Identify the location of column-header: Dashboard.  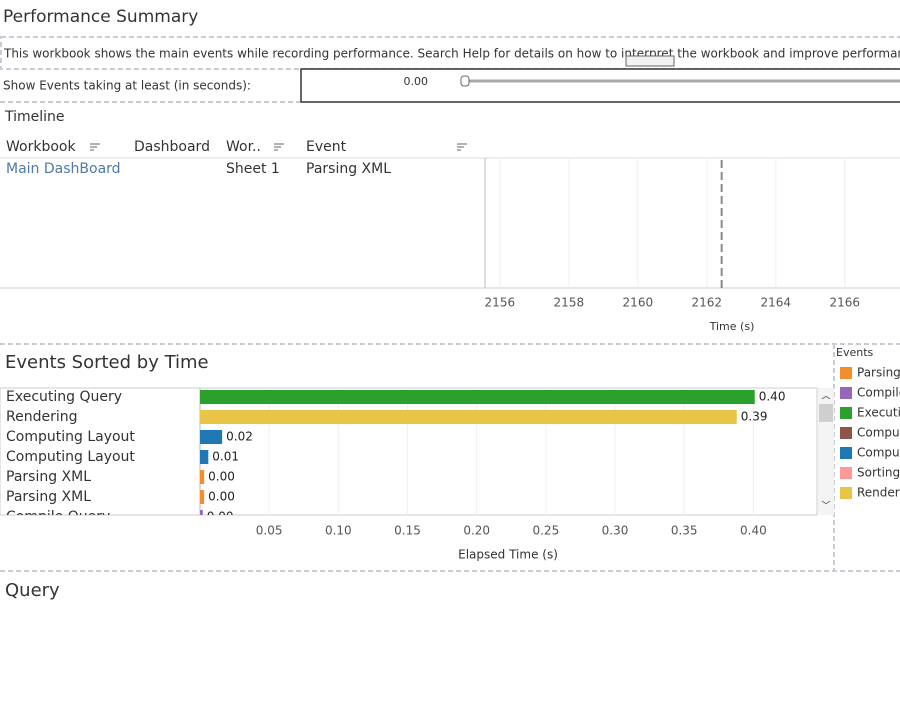
(172, 147).